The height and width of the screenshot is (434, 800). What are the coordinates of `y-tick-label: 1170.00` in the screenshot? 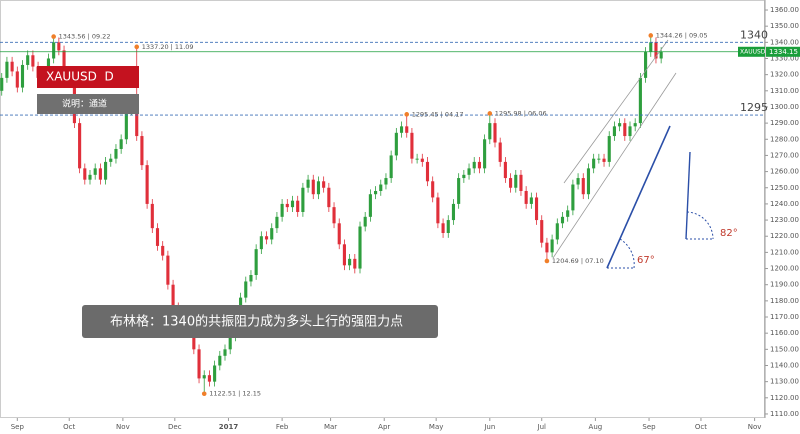 It's located at (784, 317).